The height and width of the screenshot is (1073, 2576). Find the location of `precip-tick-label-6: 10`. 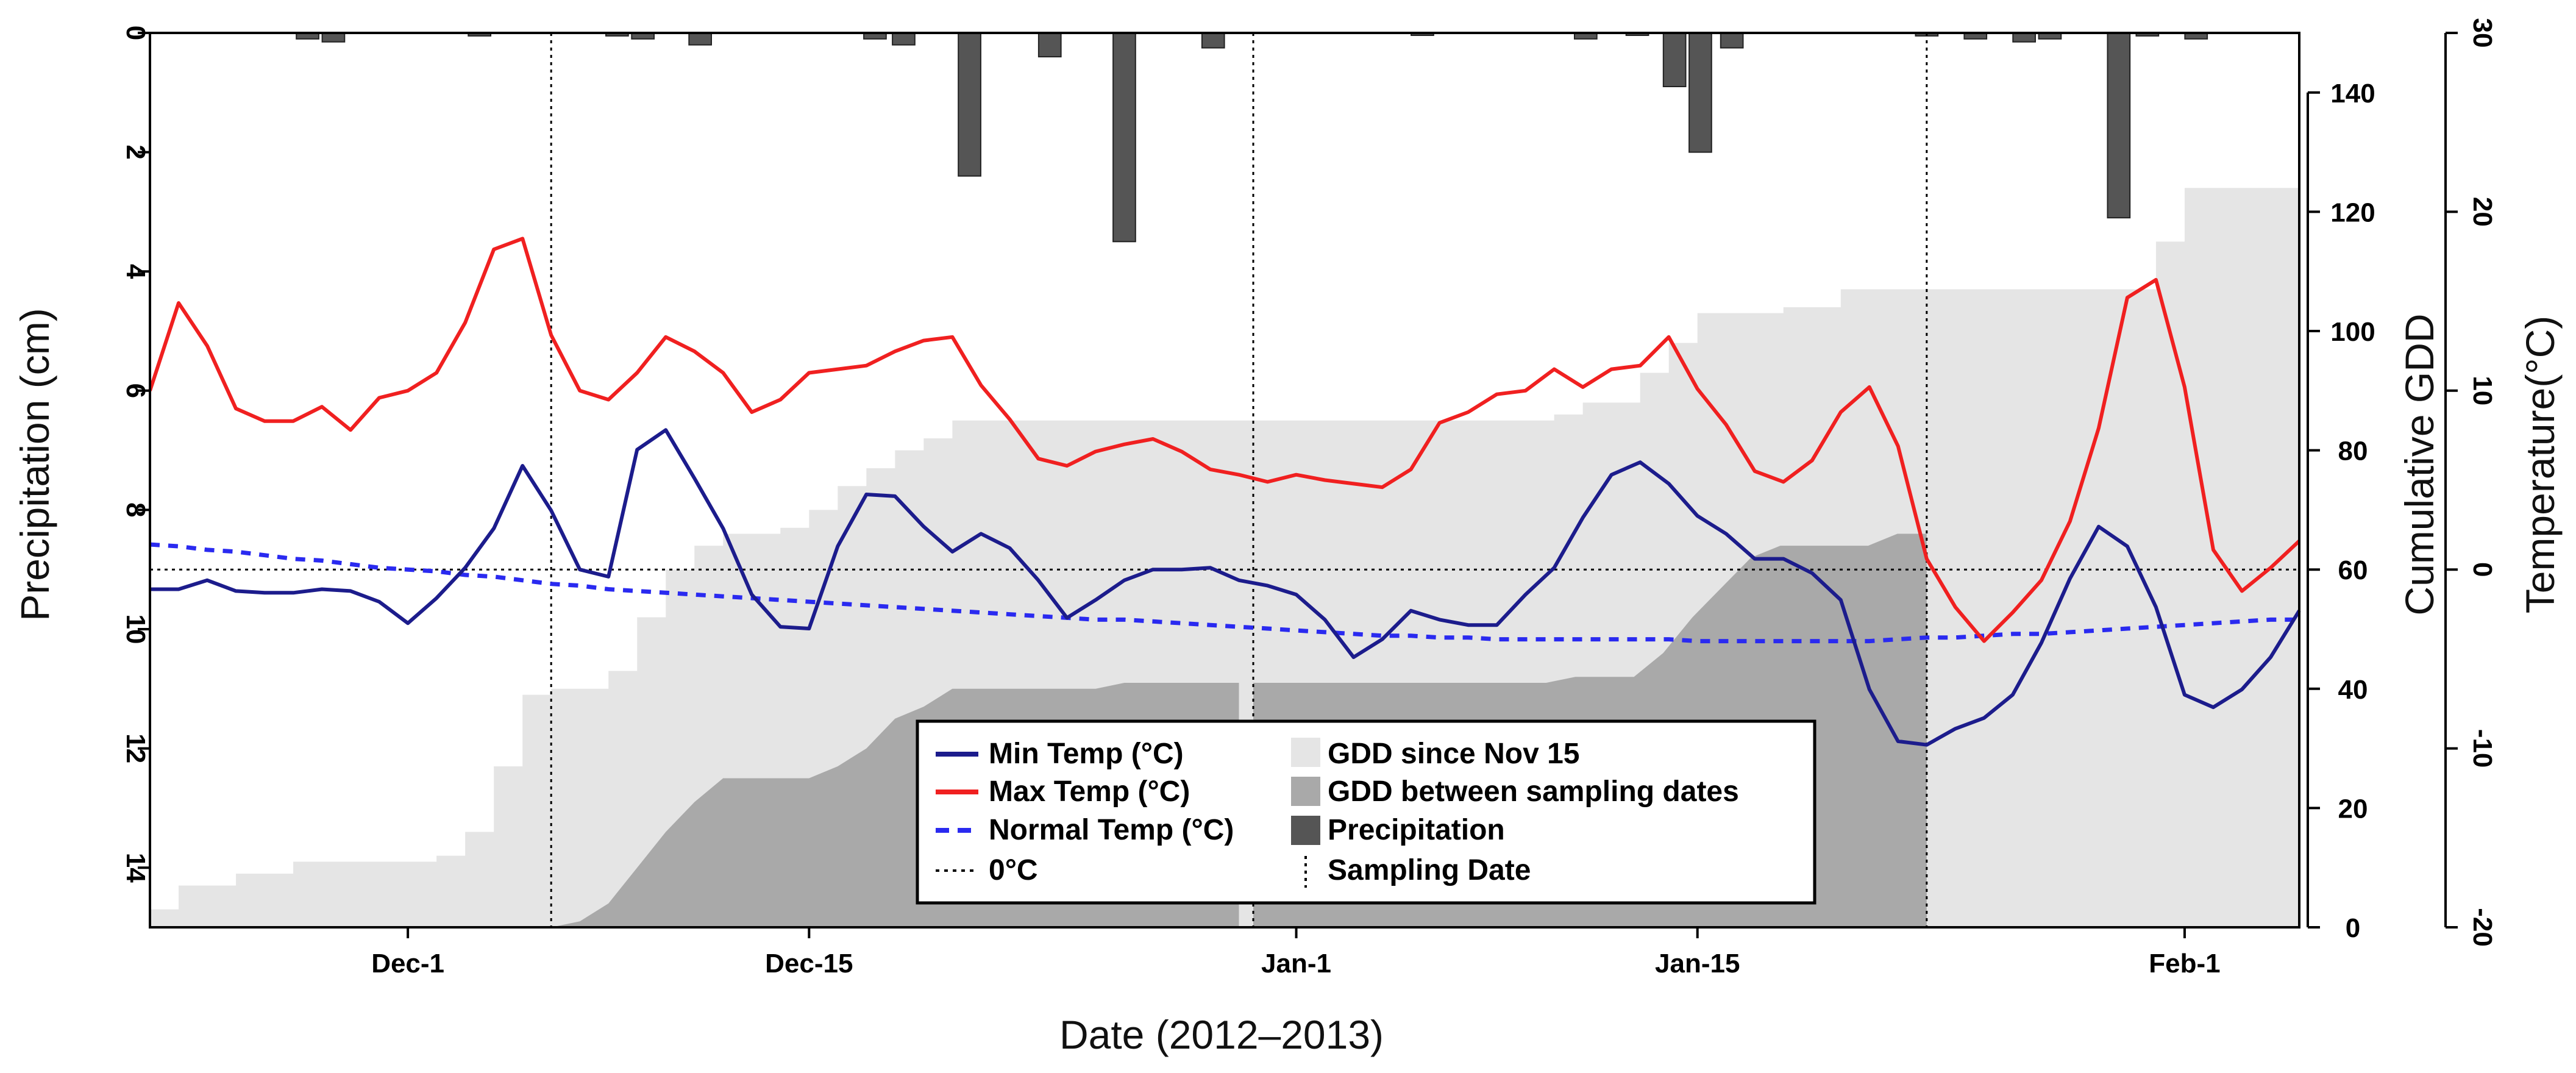

precip-tick-label-6: 10 is located at coordinates (136, 629).